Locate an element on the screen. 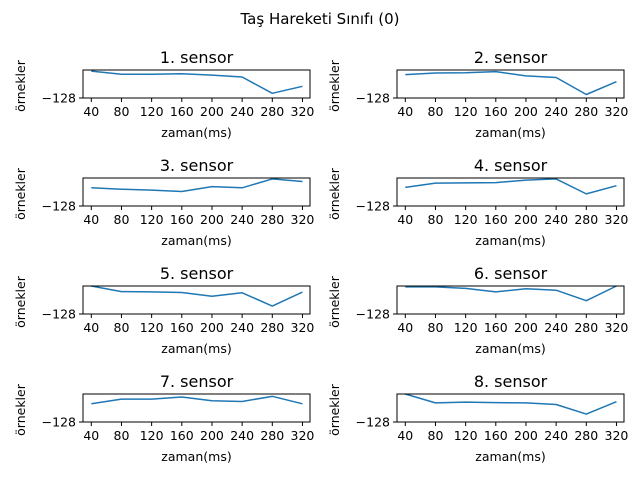  figure-title: Taş Hareketi Sınıfı (0) is located at coordinates (319, 19).